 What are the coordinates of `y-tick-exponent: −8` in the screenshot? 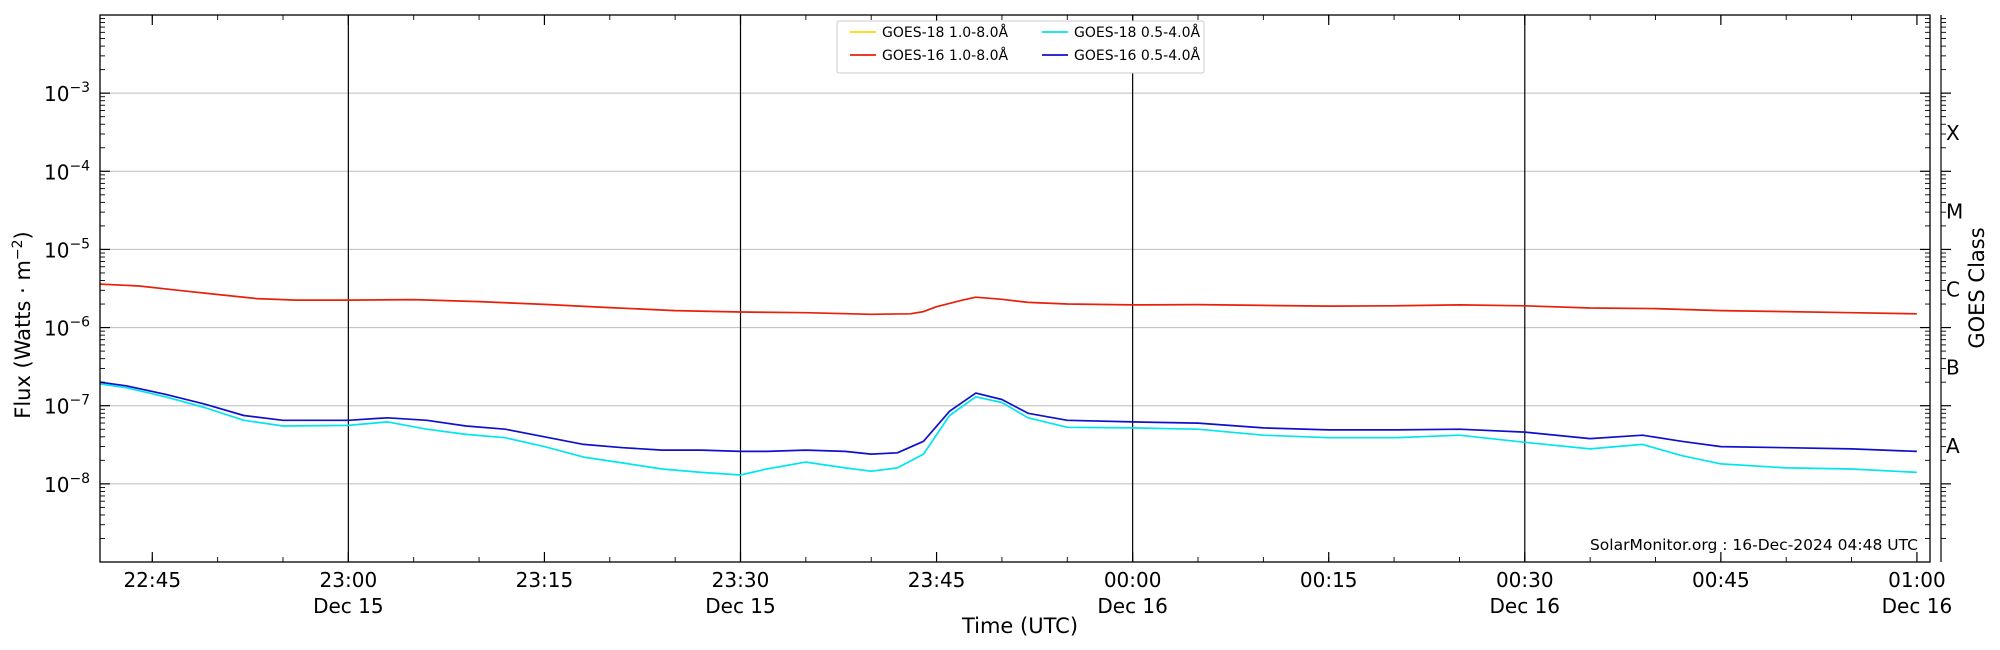 It's located at (79, 479).